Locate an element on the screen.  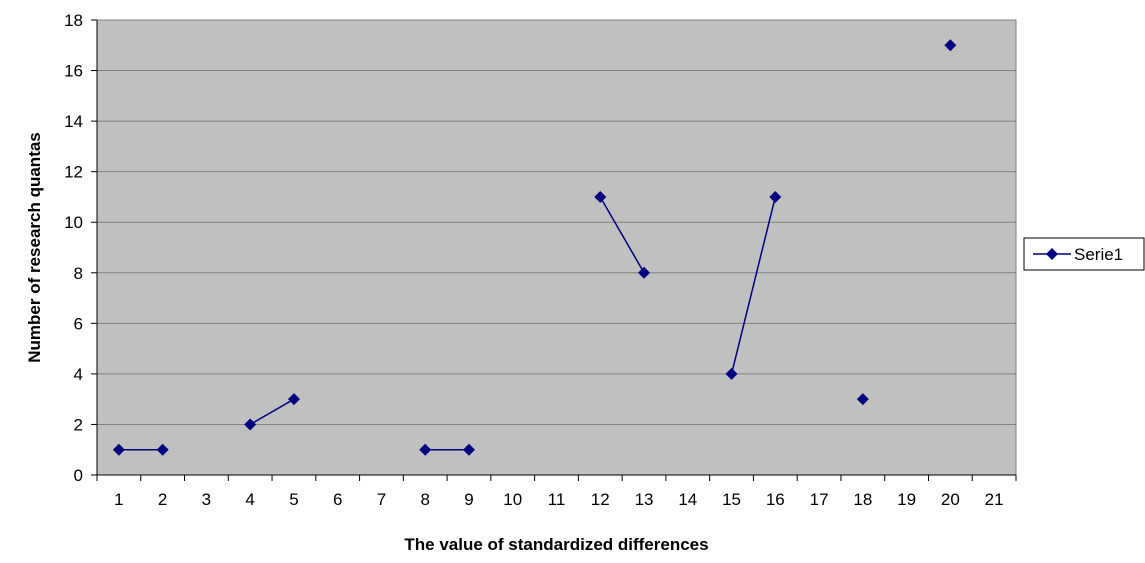
y-tick-label-6: 6 is located at coordinates (78, 323).